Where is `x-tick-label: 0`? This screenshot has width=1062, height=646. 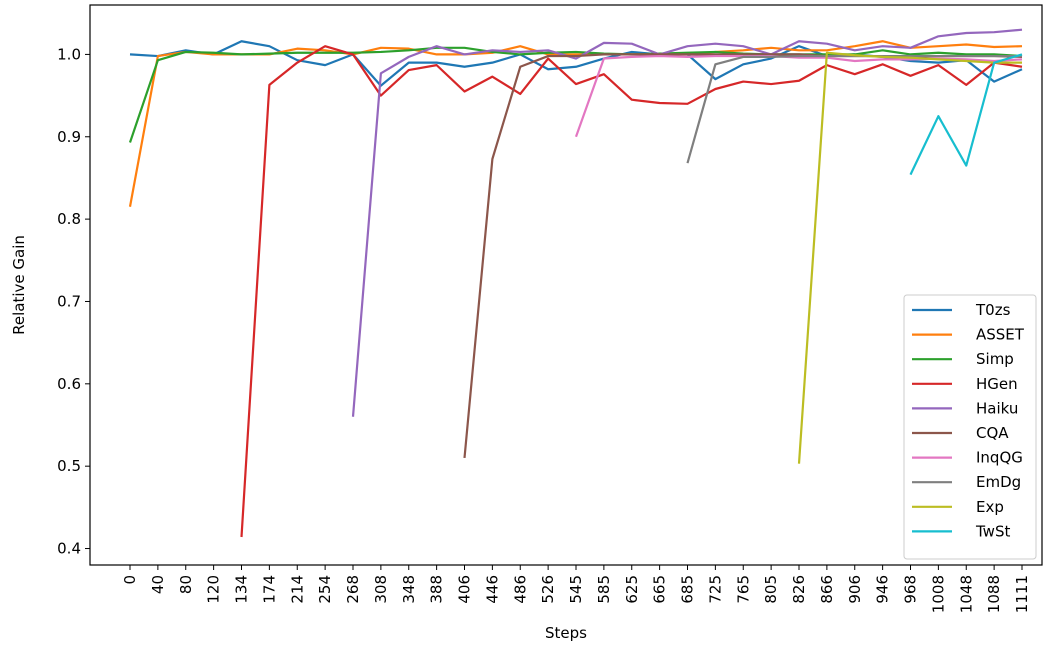
x-tick-label: 0 is located at coordinates (130, 580).